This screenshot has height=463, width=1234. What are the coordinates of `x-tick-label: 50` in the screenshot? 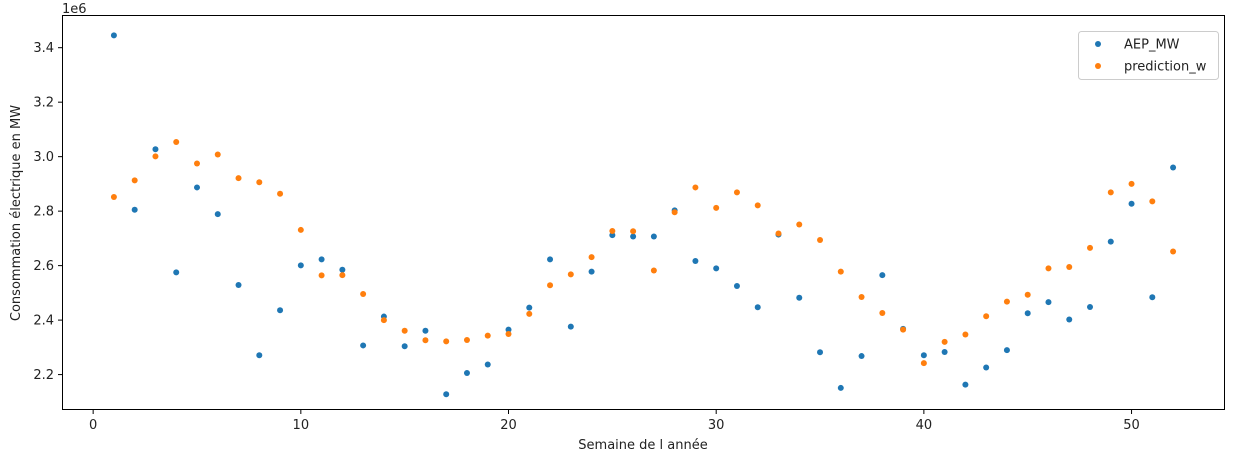 It's located at (1131, 425).